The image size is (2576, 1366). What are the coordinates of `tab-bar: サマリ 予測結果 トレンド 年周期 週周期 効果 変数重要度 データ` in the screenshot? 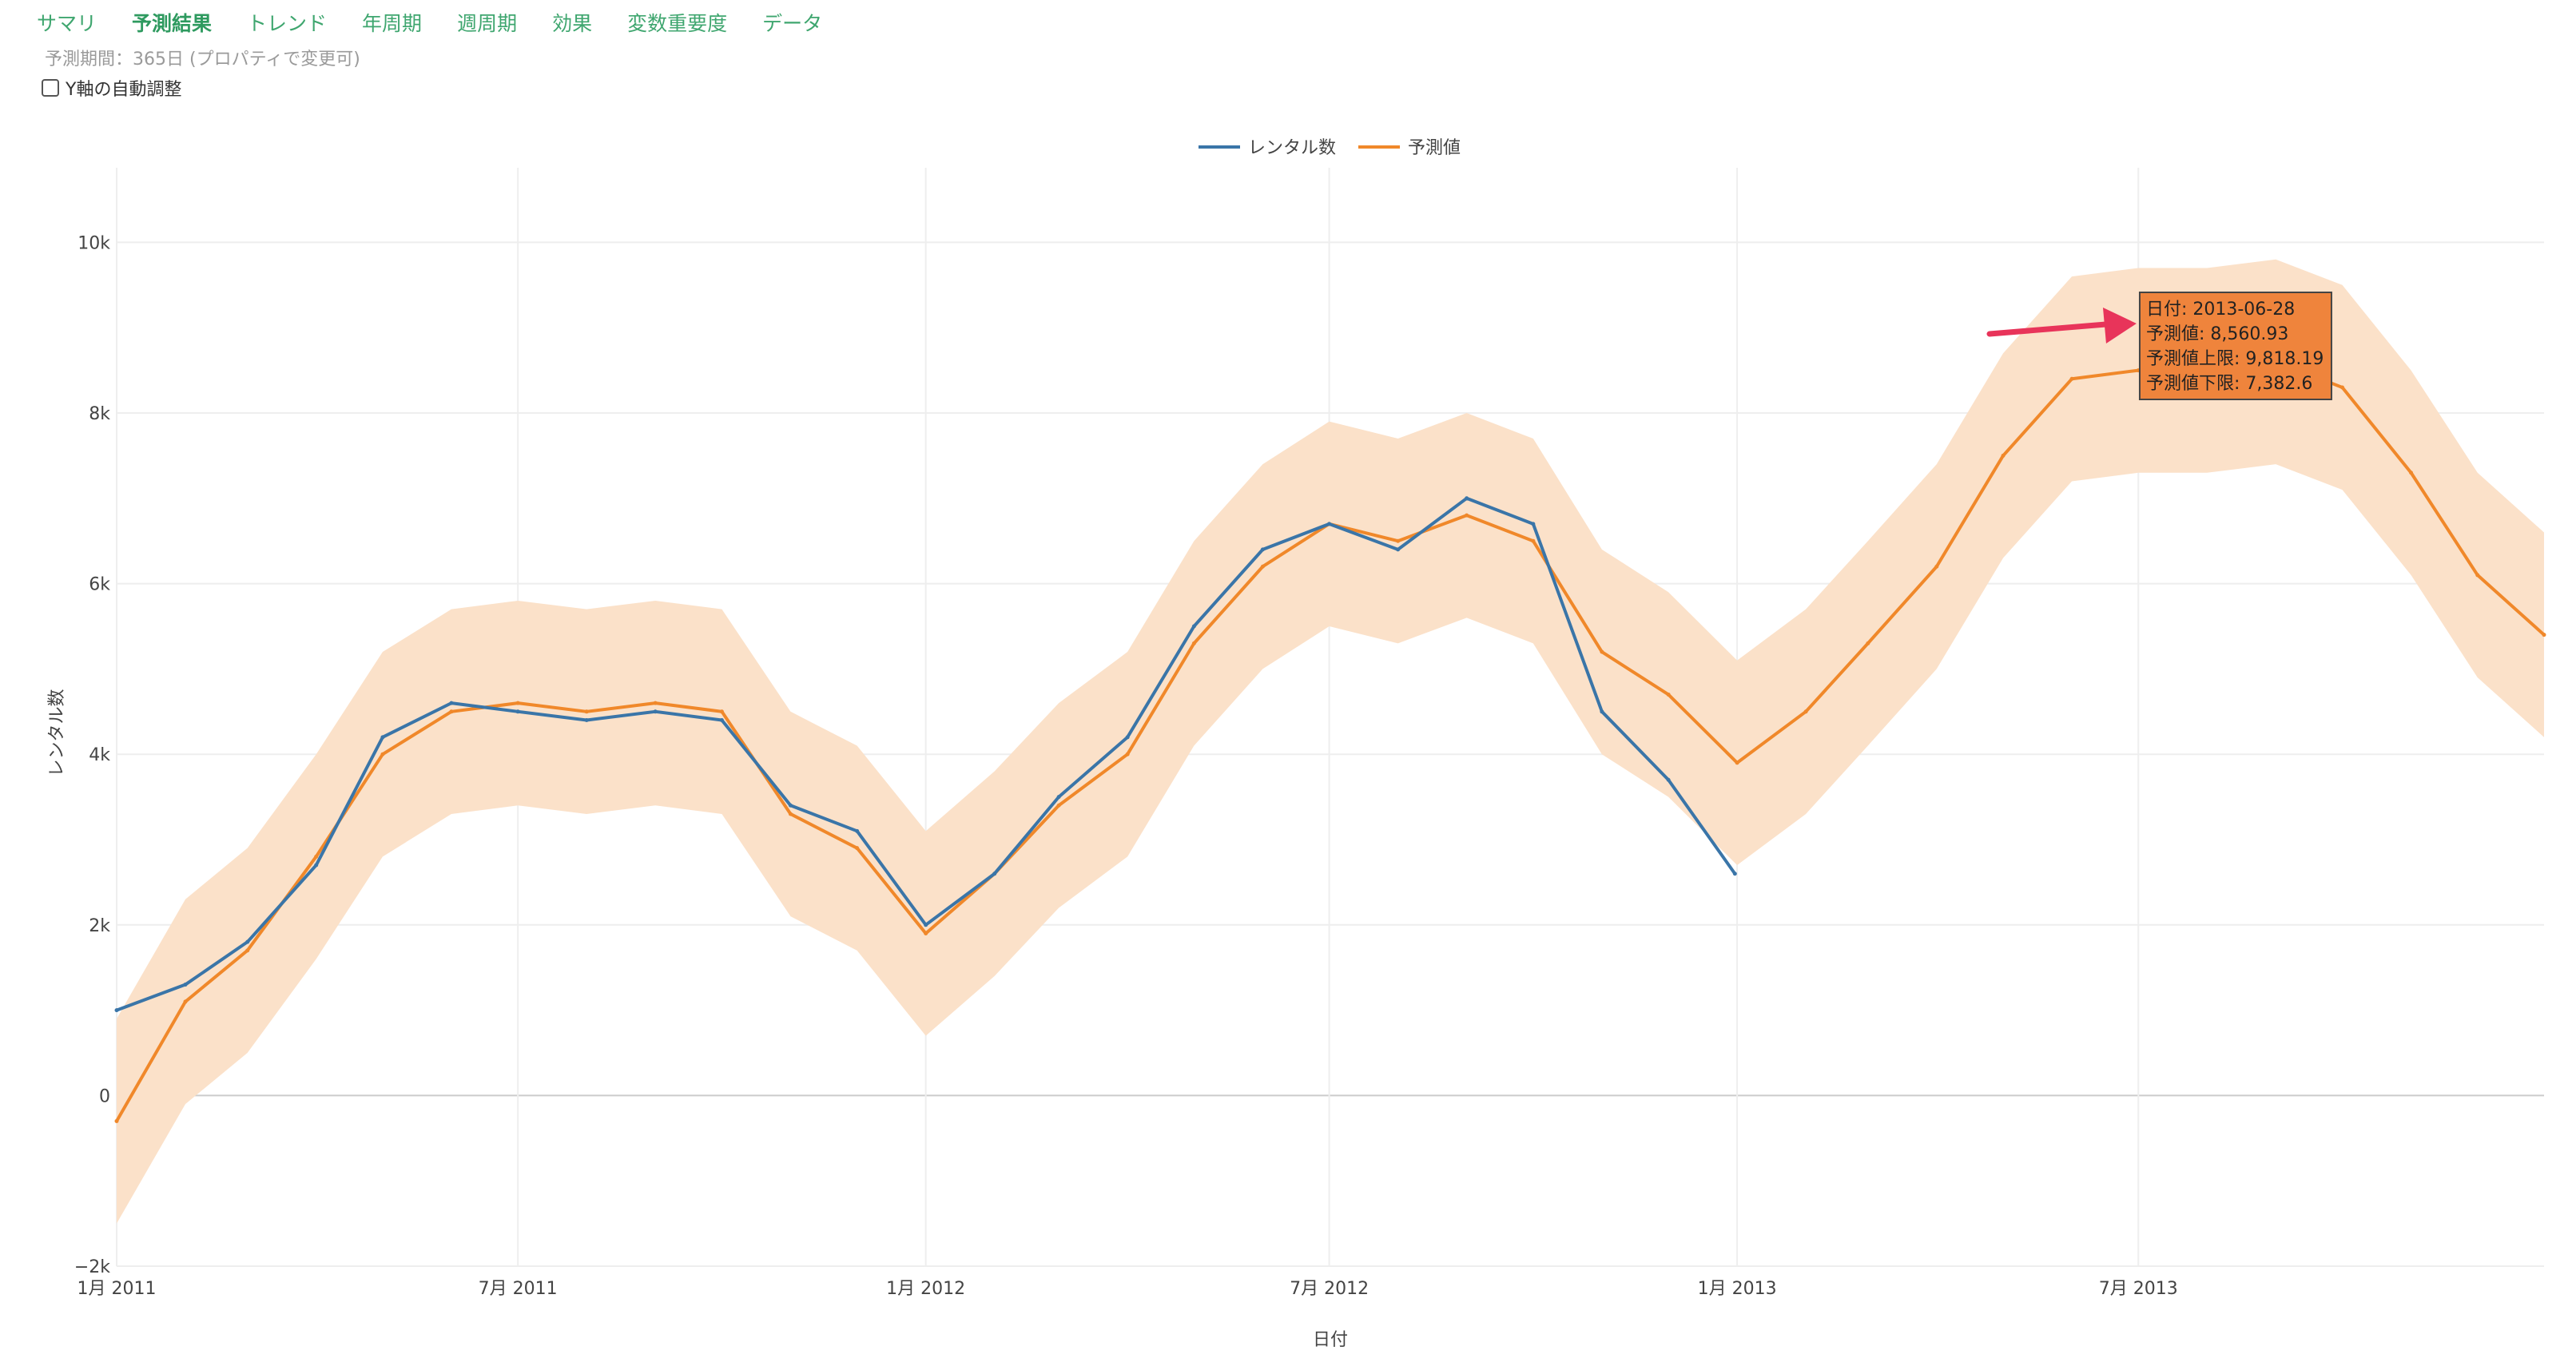 It's located at (447, 24).